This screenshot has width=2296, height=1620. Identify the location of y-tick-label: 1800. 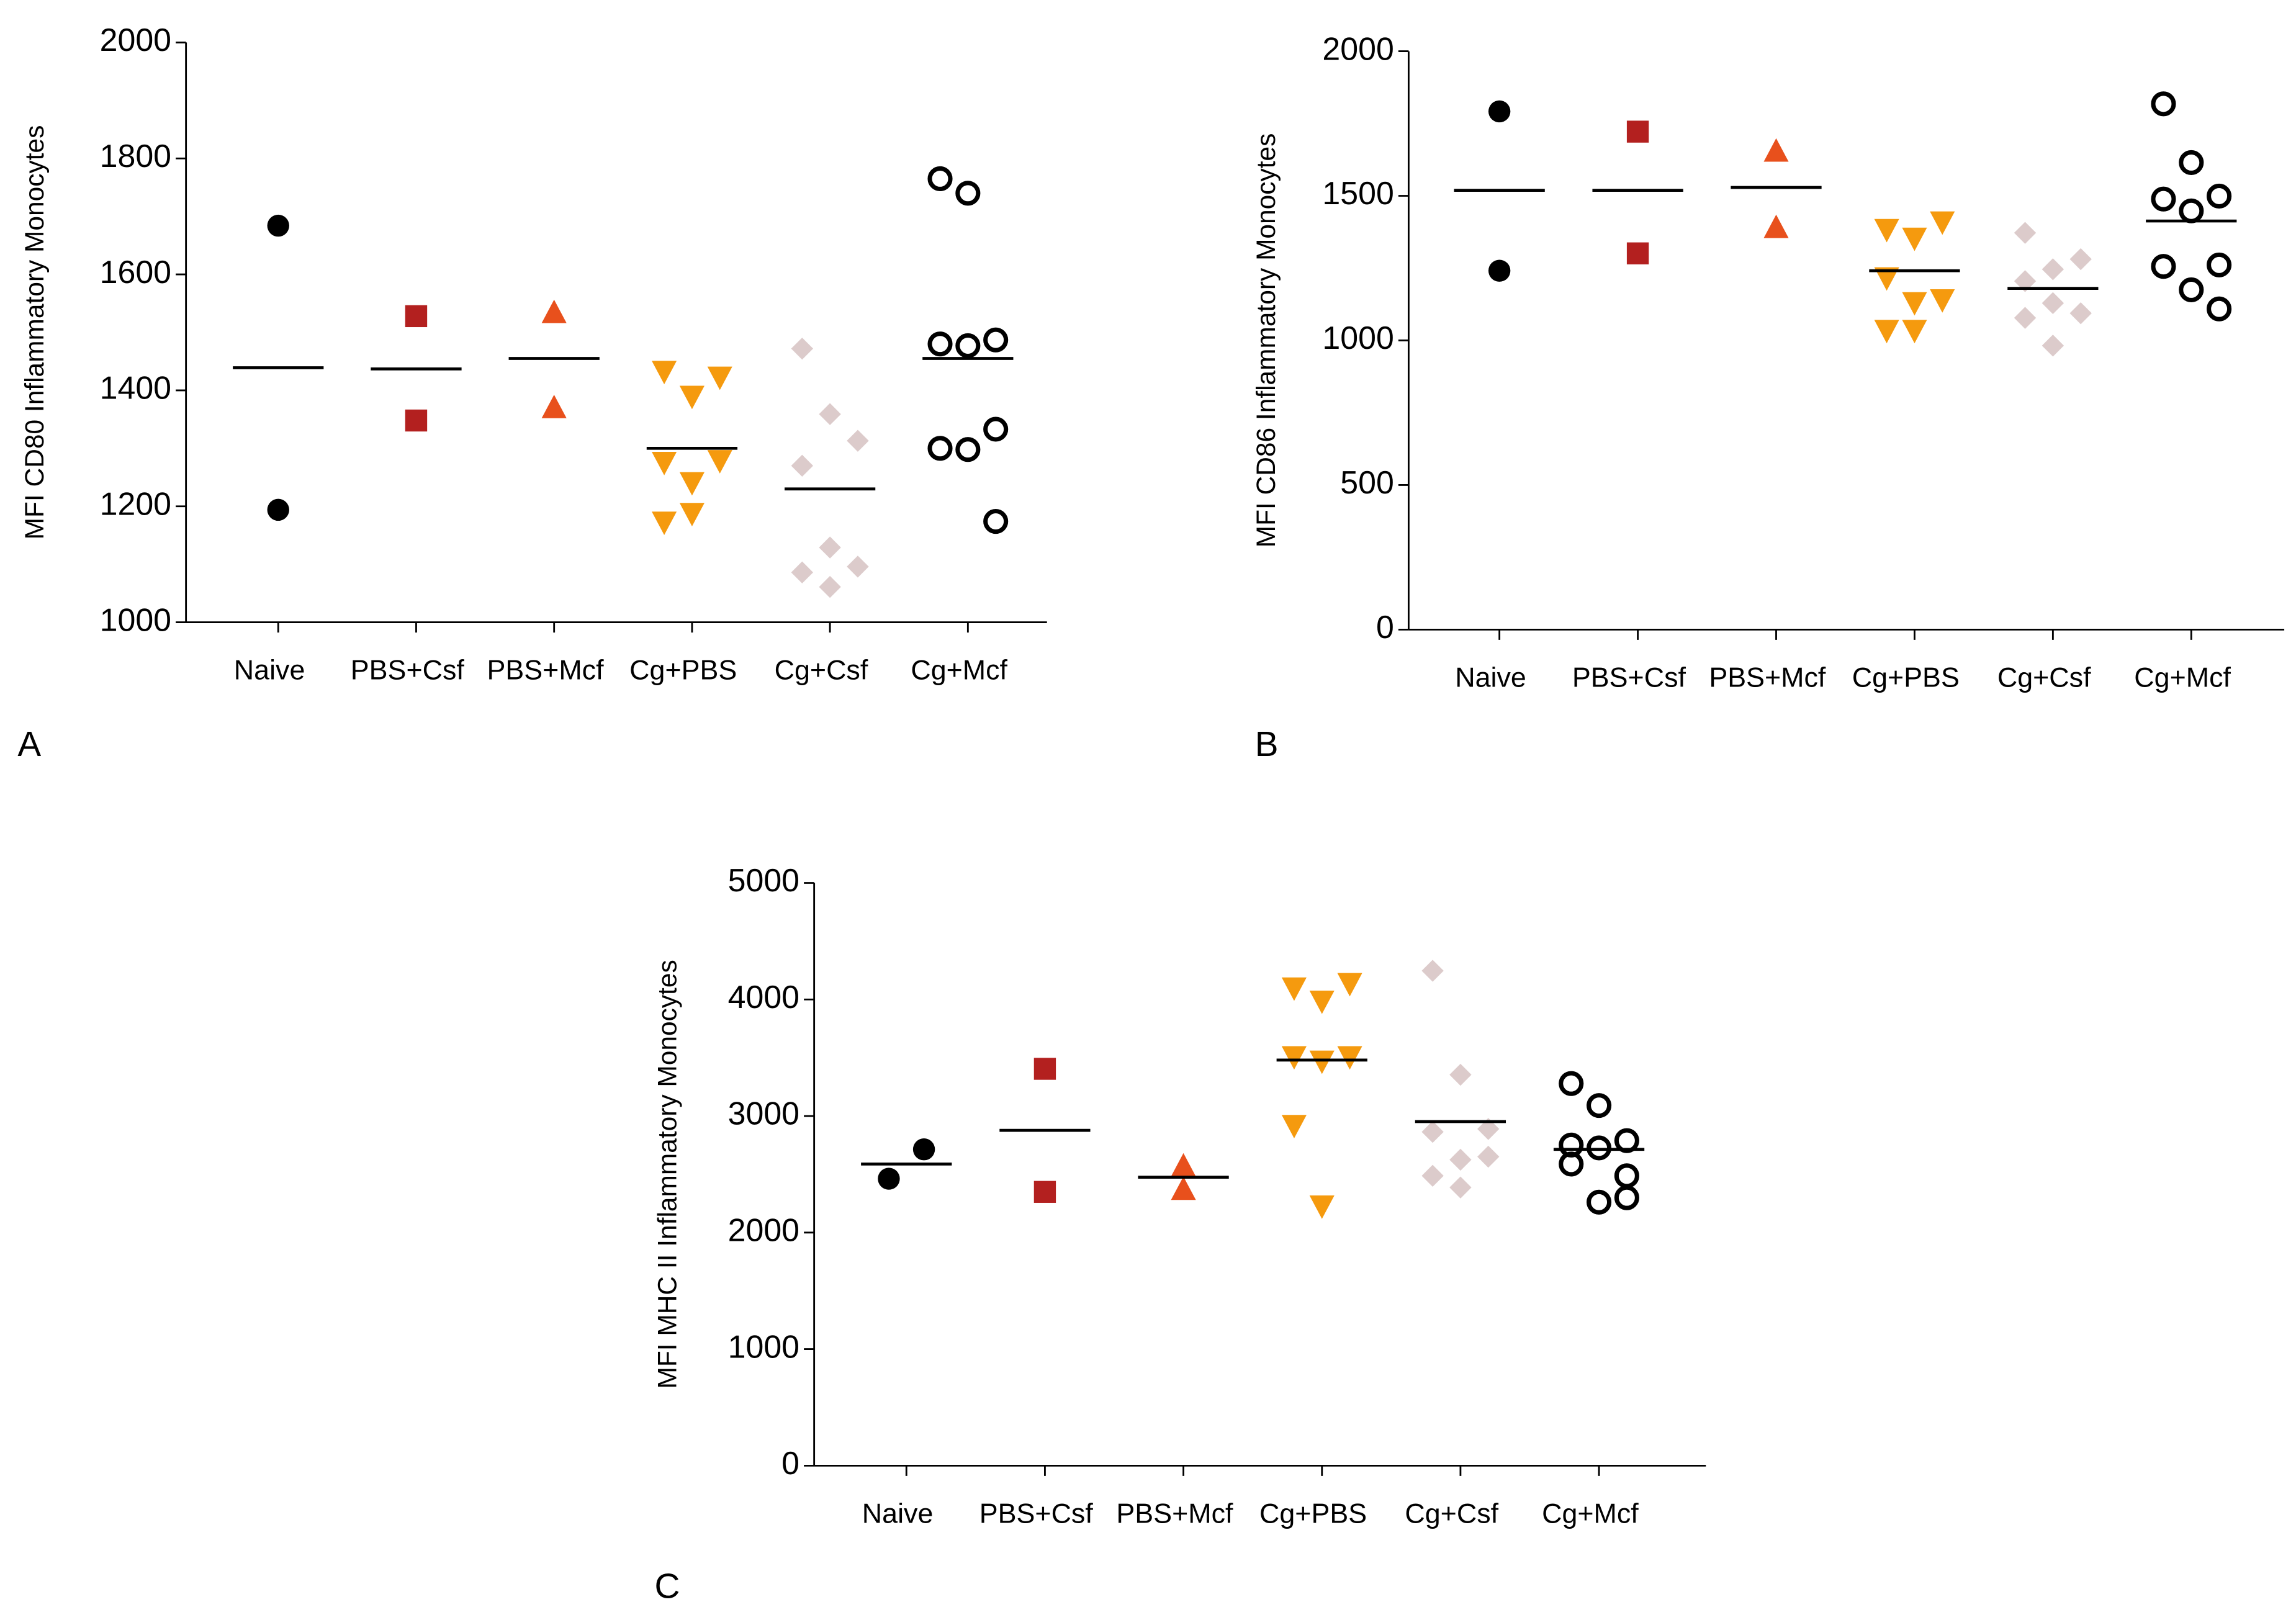
(135, 156).